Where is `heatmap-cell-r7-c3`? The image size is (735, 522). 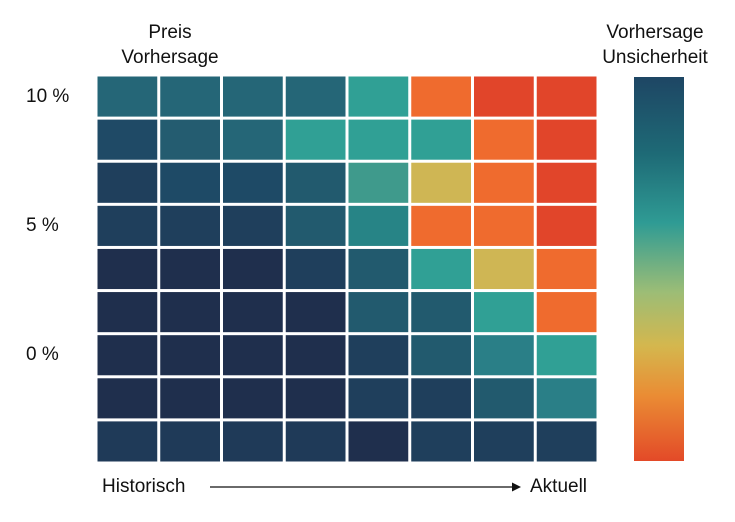 heatmap-cell-r7-c3 is located at coordinates (315, 398).